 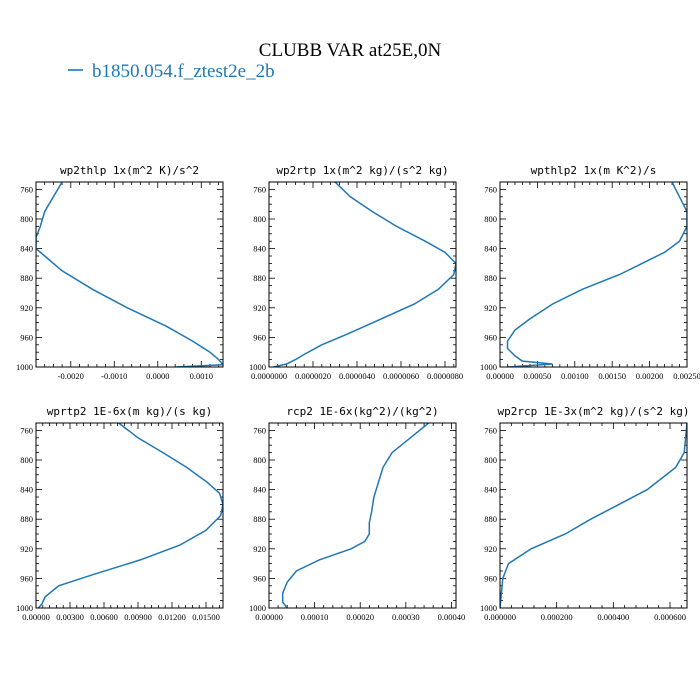 I want to click on x-tick-label: 0.00100, so click(x=575, y=376).